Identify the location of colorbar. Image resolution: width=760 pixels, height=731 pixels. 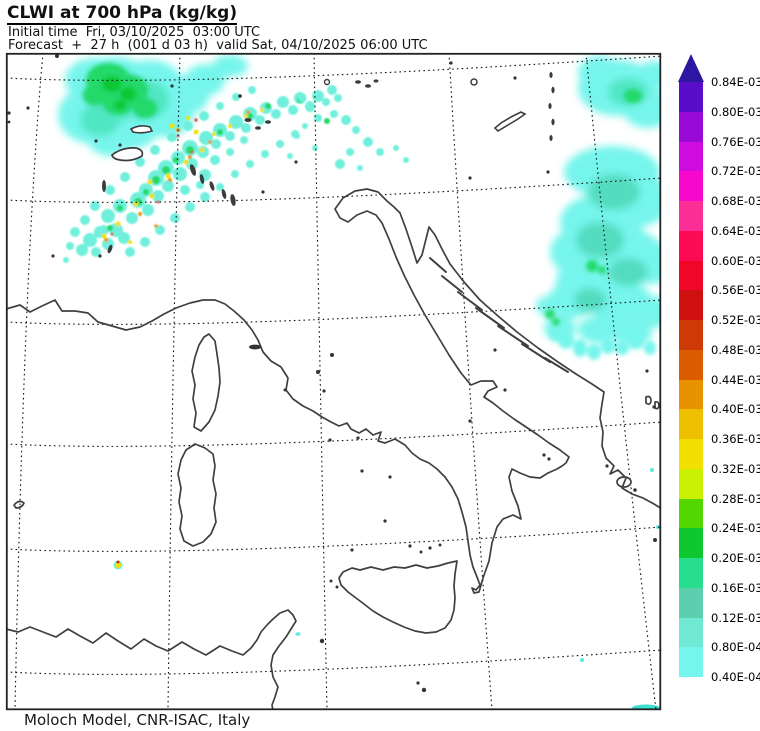
(691, 379).